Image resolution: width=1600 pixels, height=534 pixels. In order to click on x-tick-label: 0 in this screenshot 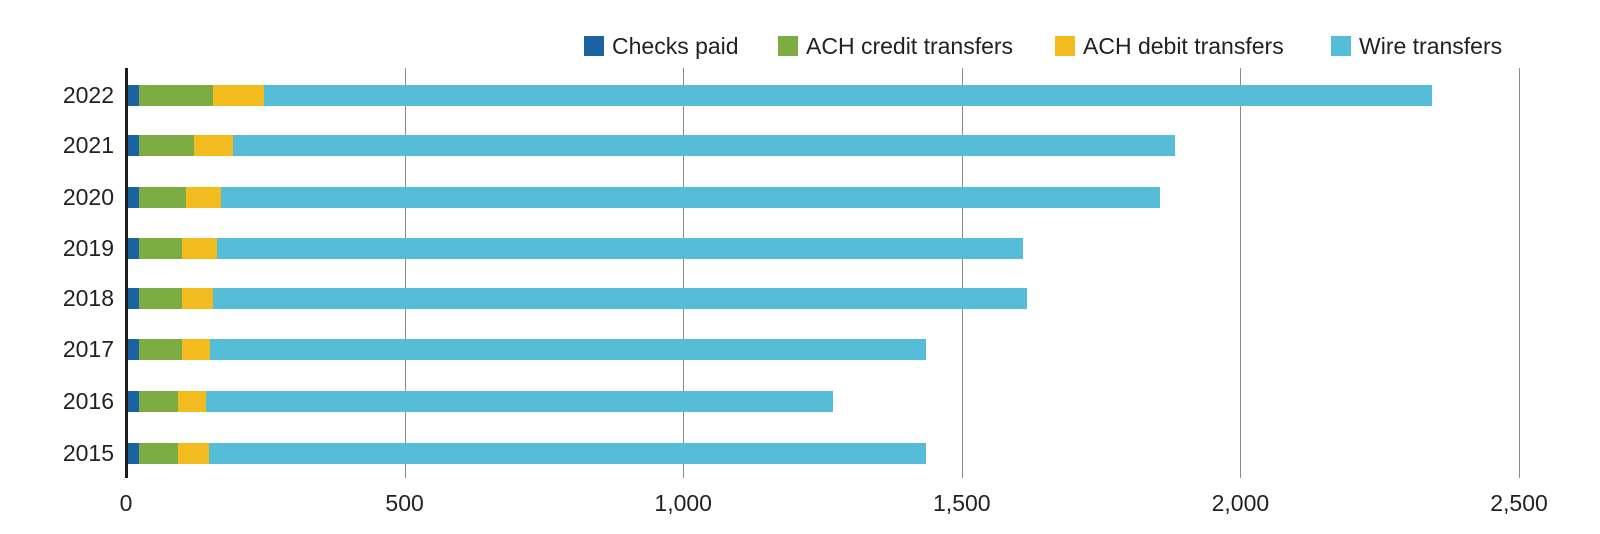, I will do `click(126, 503)`.